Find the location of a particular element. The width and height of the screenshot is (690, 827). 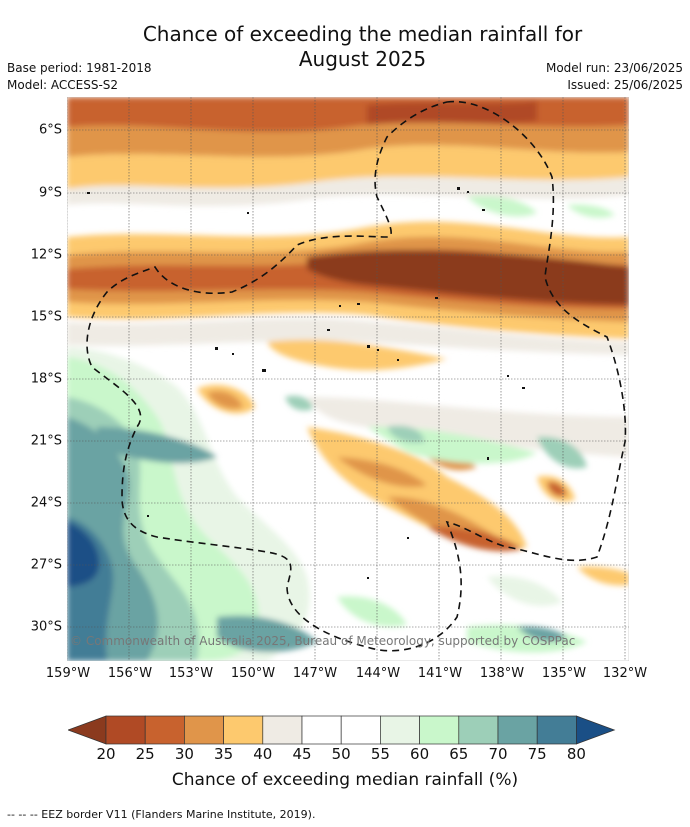

colorbar-tick-label: 25 is located at coordinates (145, 754).